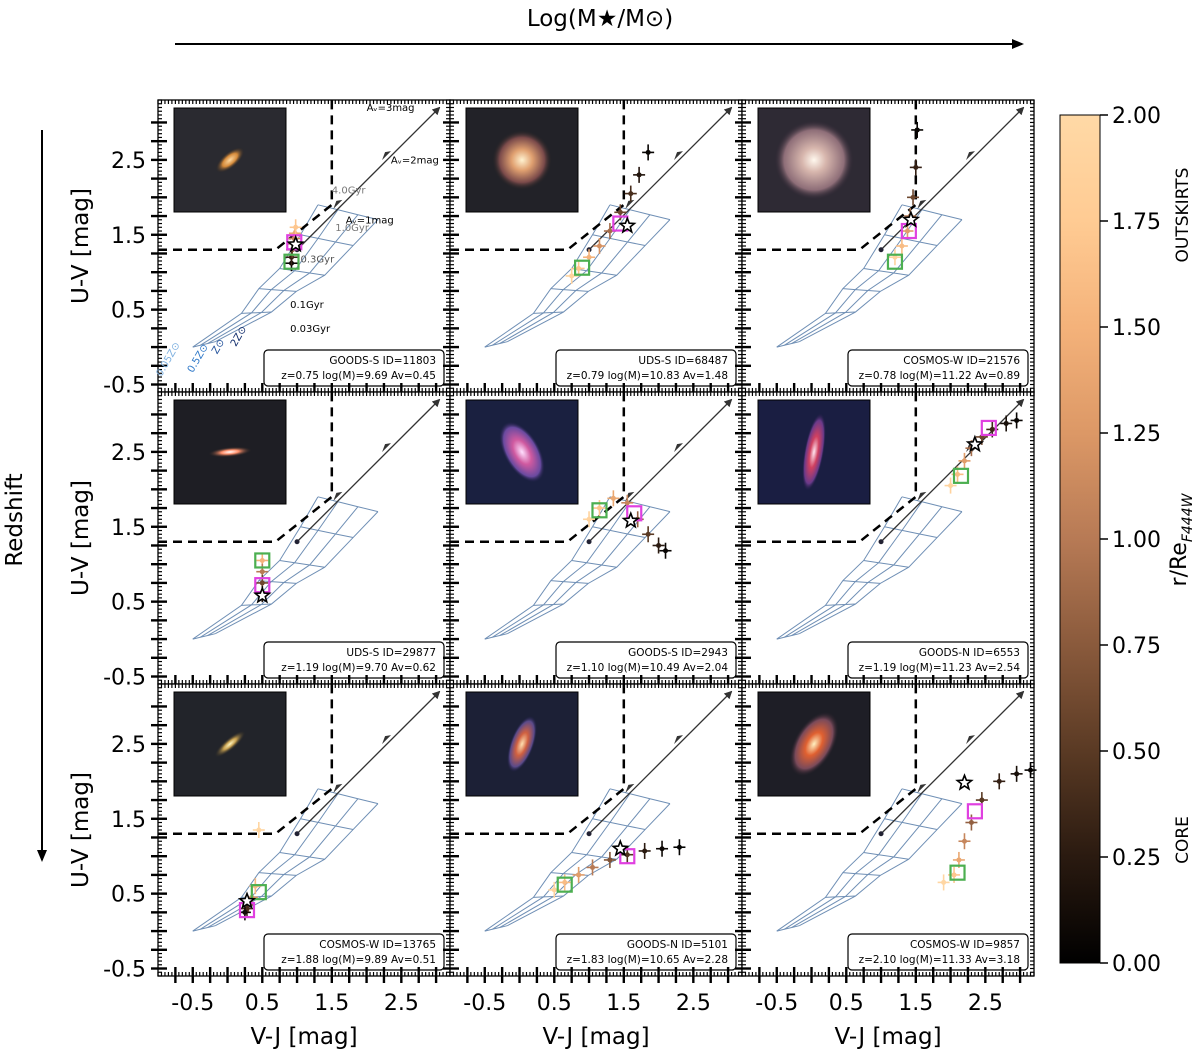 The width and height of the screenshot is (1200, 1050). Describe the element at coordinates (1136, 434) in the screenshot. I see `colorbar-tick-label: 1.25` at that location.